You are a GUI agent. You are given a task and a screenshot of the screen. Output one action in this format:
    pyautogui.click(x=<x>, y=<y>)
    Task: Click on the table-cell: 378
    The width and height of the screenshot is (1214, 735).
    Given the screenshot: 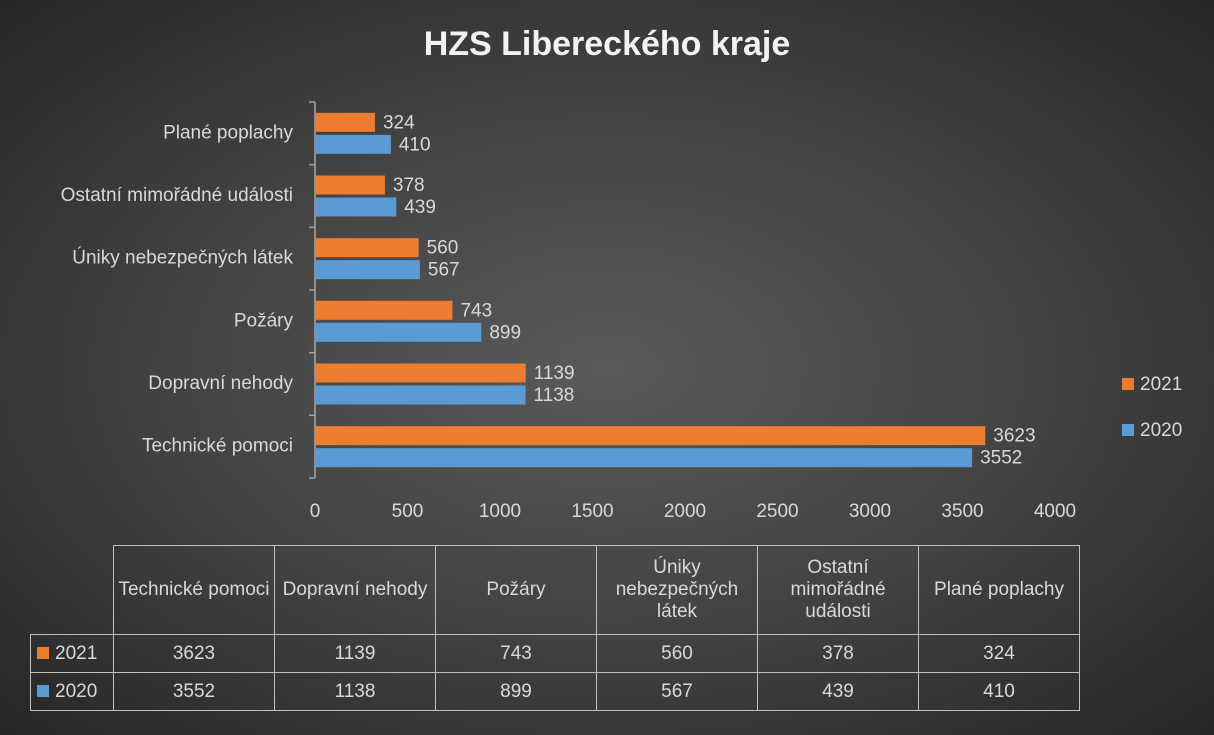 What is the action you would take?
    pyautogui.click(x=838, y=653)
    